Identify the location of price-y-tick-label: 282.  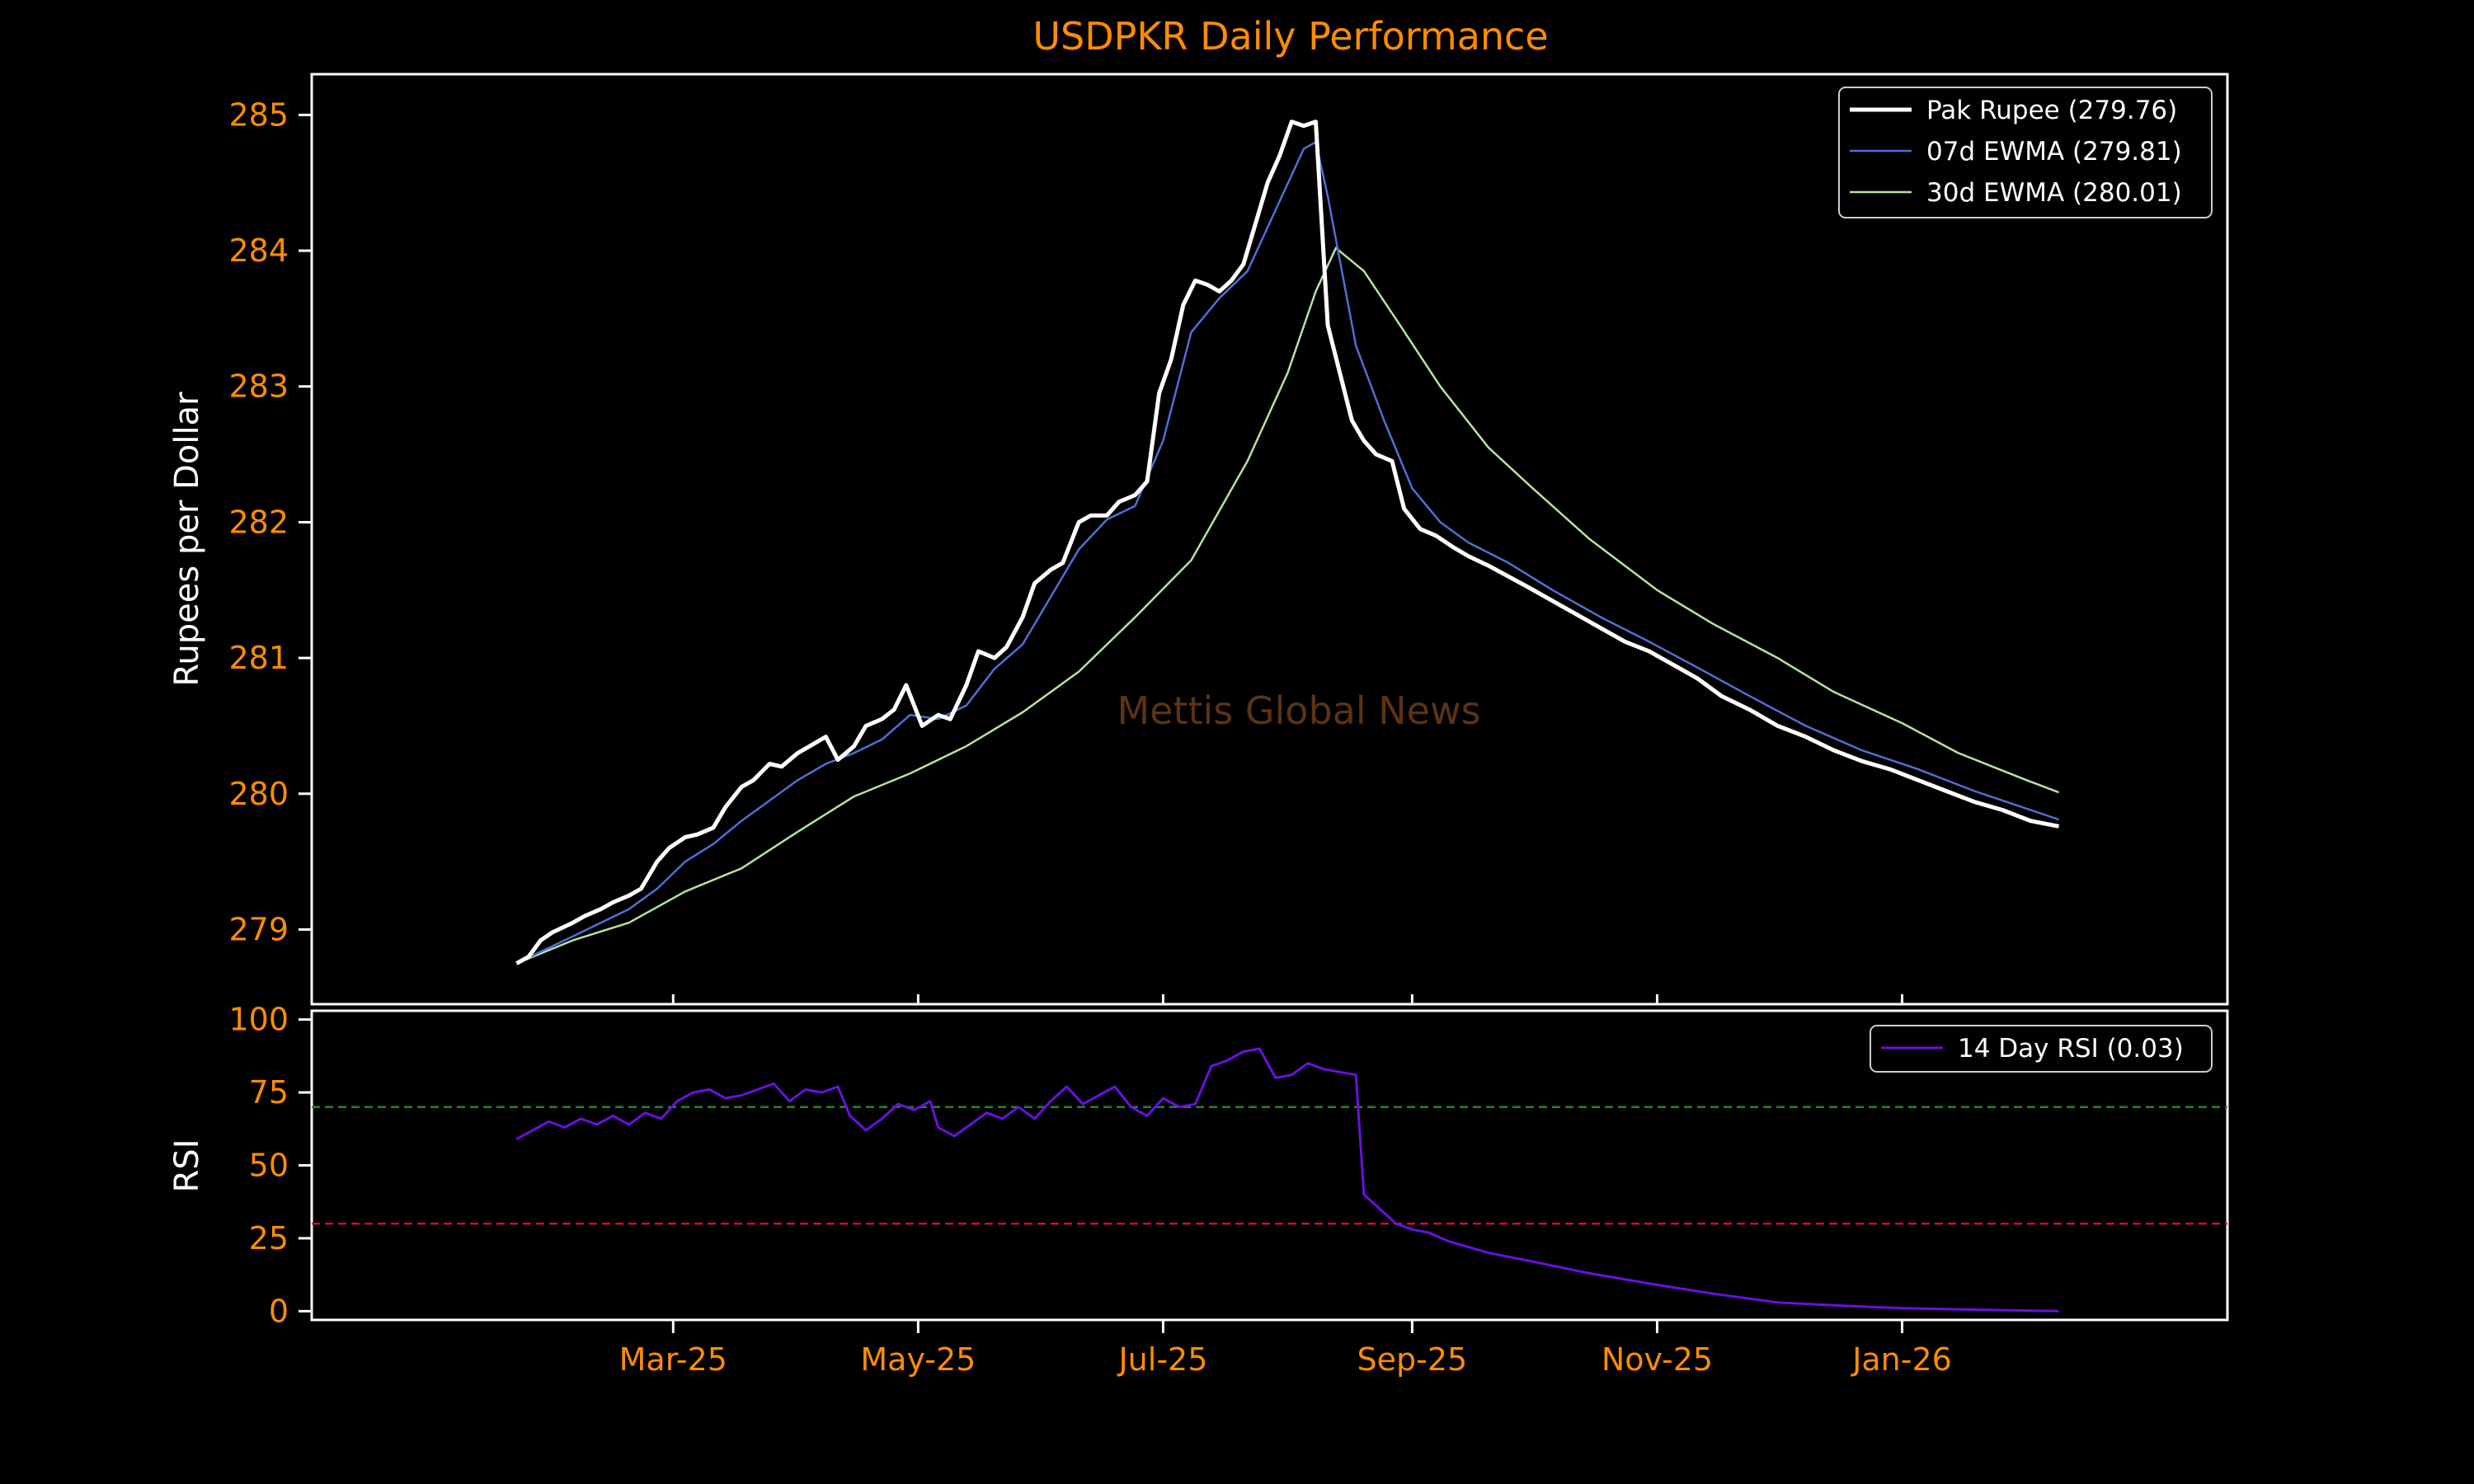
(258, 522).